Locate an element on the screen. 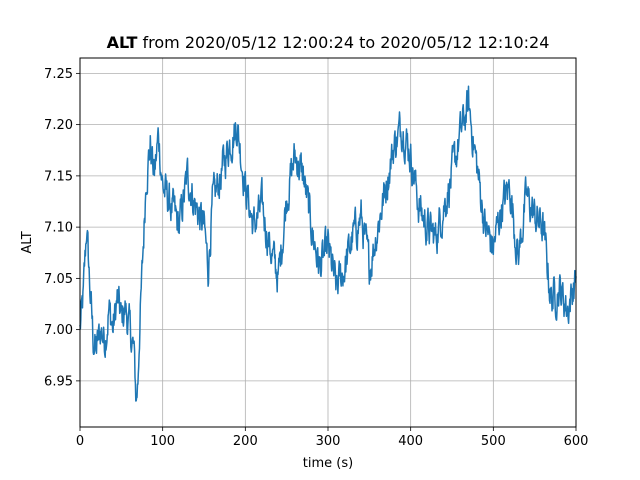 The image size is (640, 480). x-tick-label: 600 is located at coordinates (576, 441).